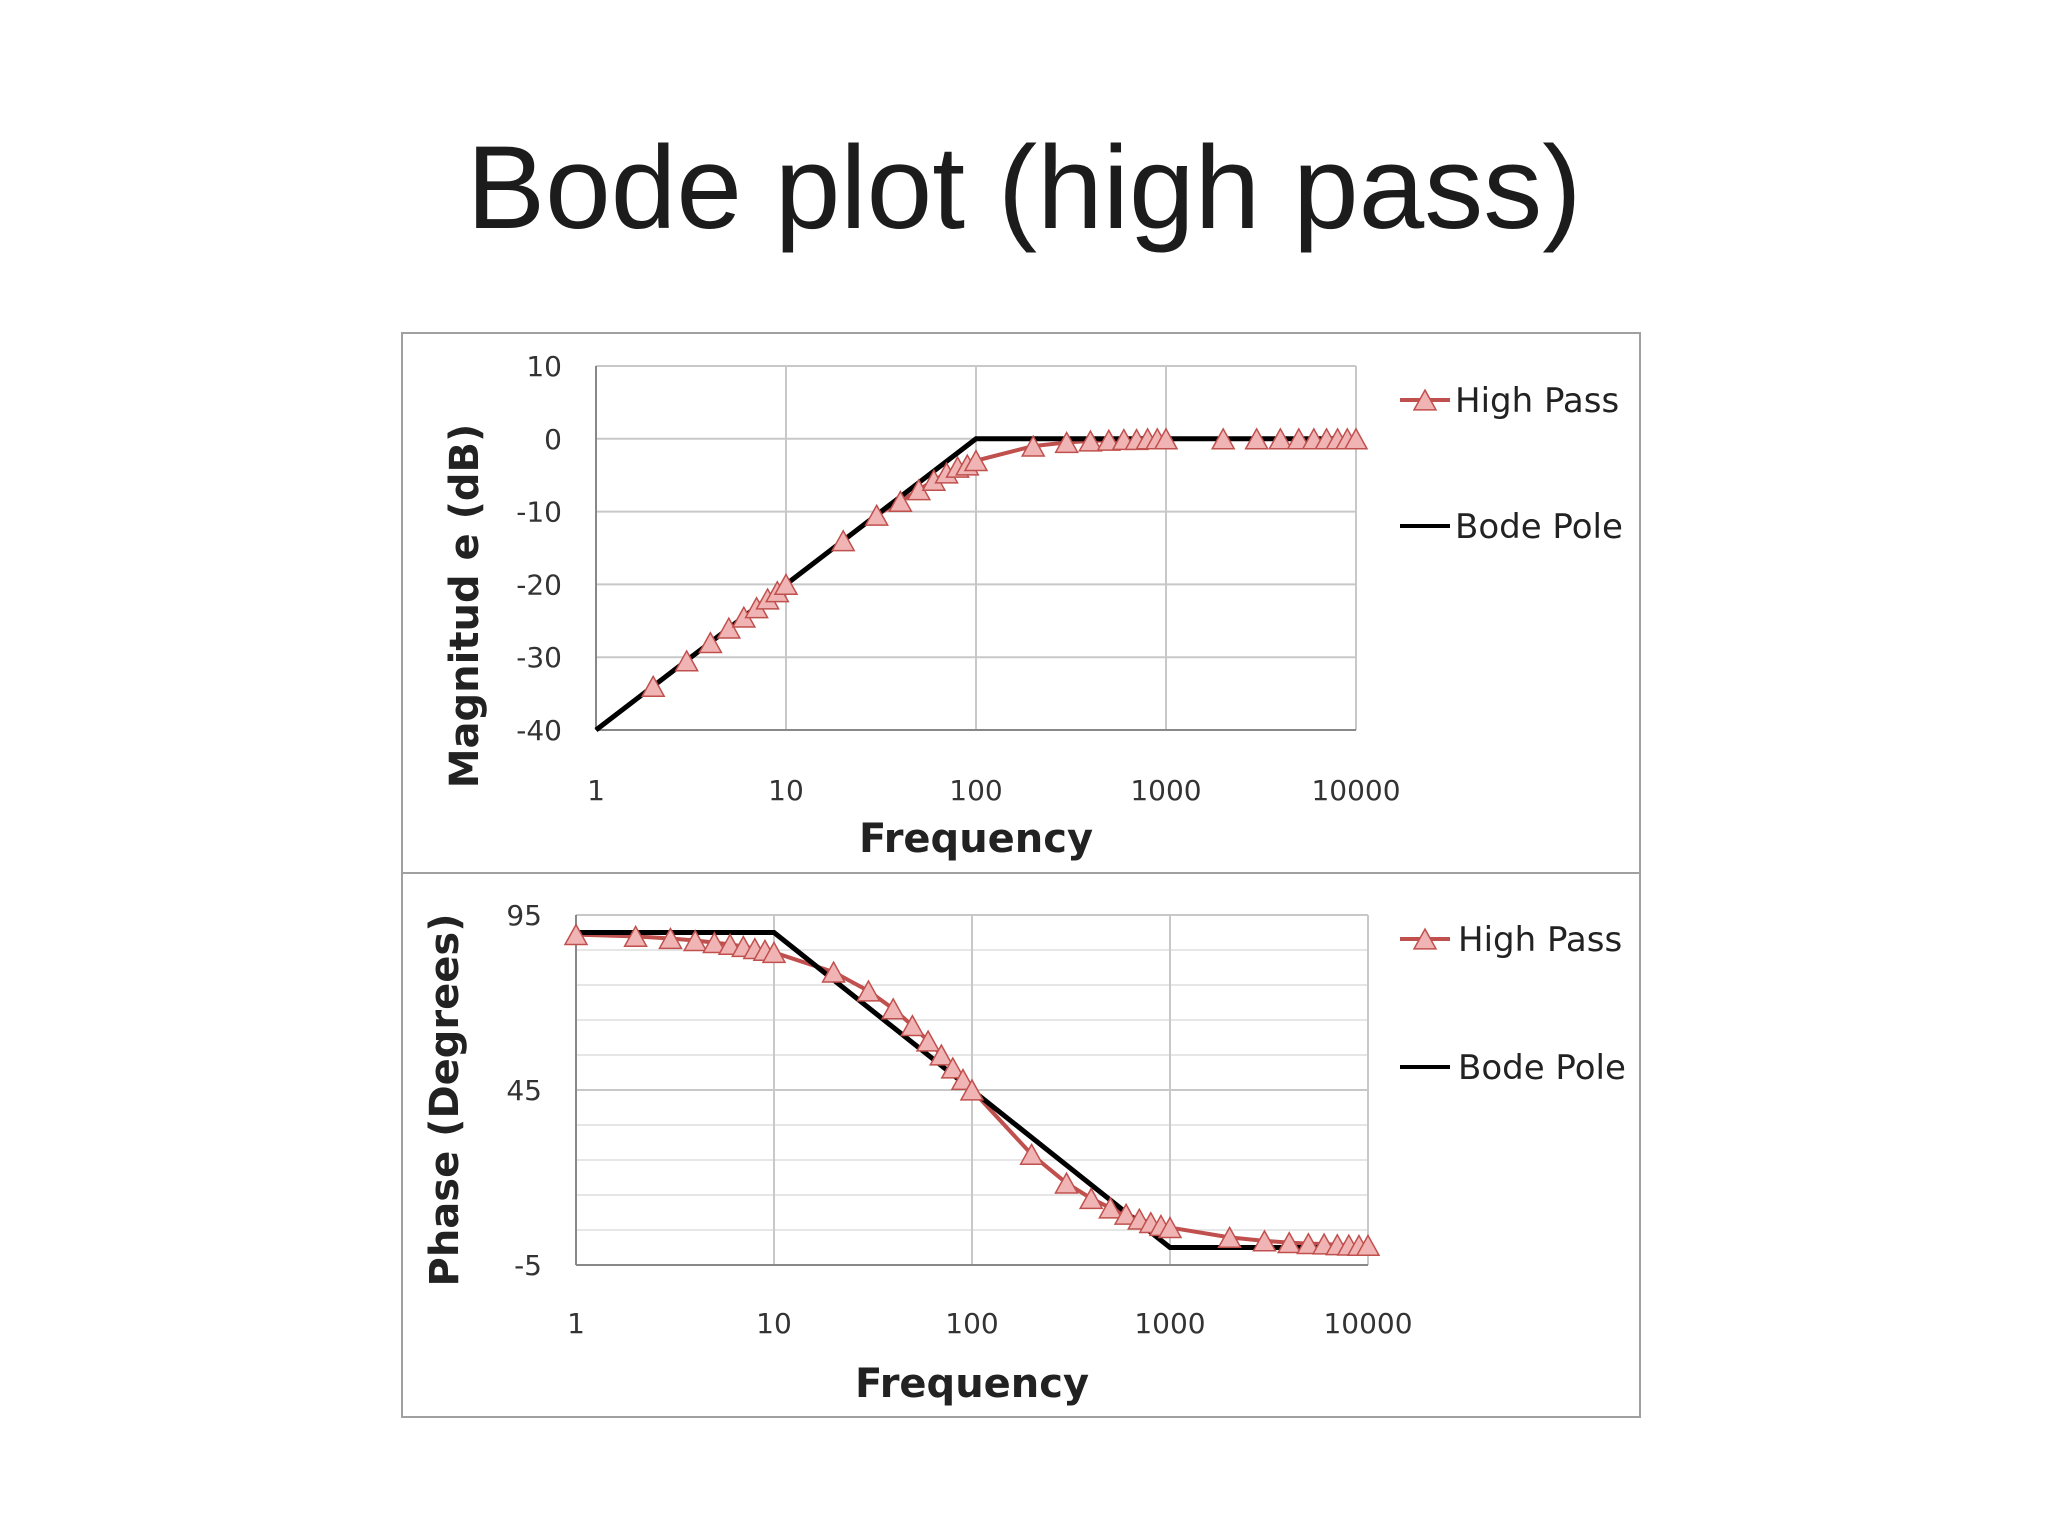  What do you see at coordinates (445, 1100) in the screenshot?
I see `y-axis-title: Phase (Degrees)` at bounding box center [445, 1100].